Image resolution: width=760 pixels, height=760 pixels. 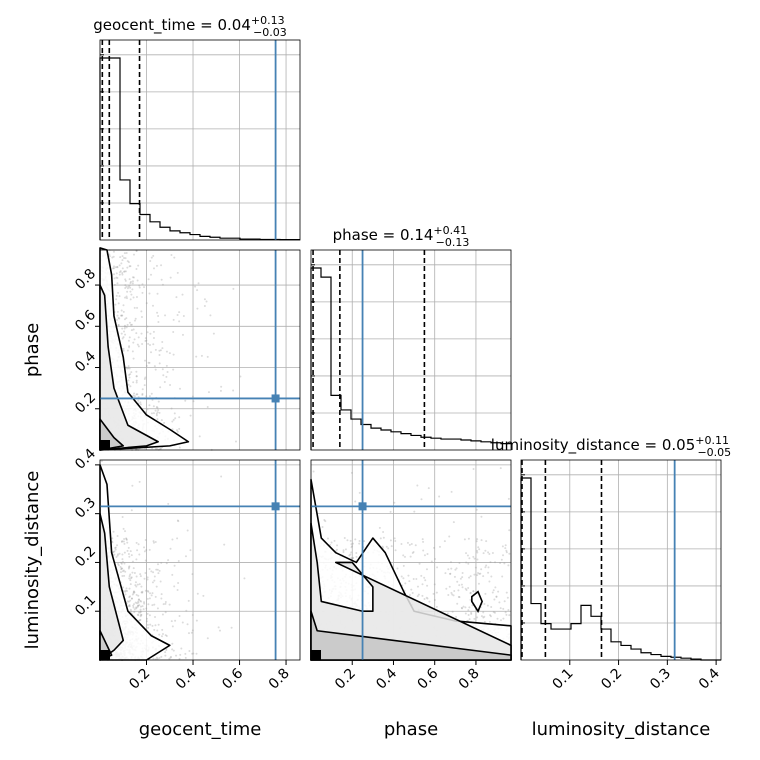 I want to click on histogram-luminosity_distance, so click(x=620, y=569).